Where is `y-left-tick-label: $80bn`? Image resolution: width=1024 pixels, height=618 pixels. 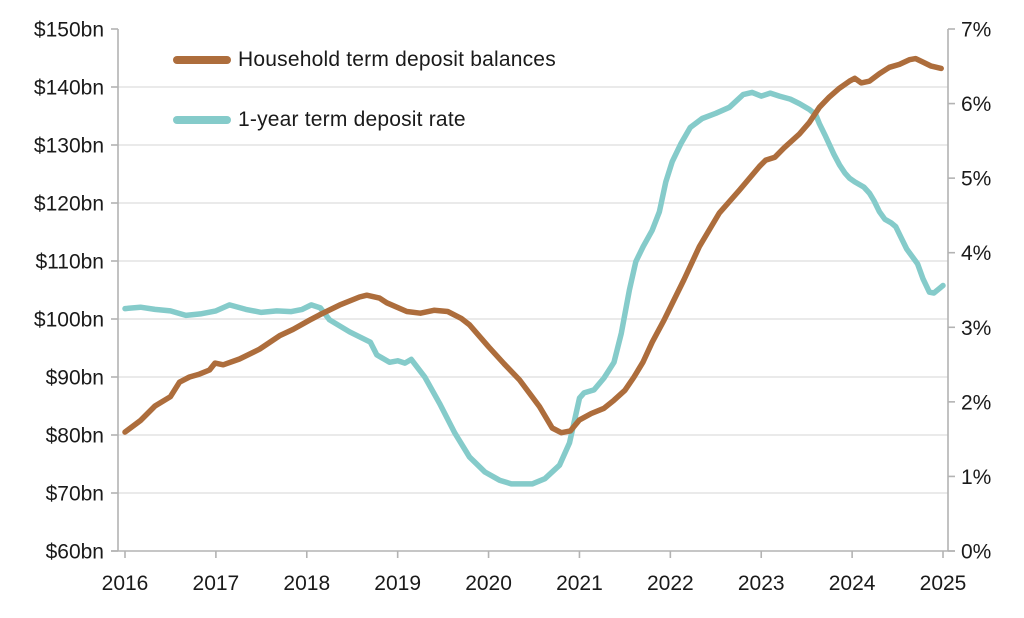
y-left-tick-label: $80bn is located at coordinates (75, 436).